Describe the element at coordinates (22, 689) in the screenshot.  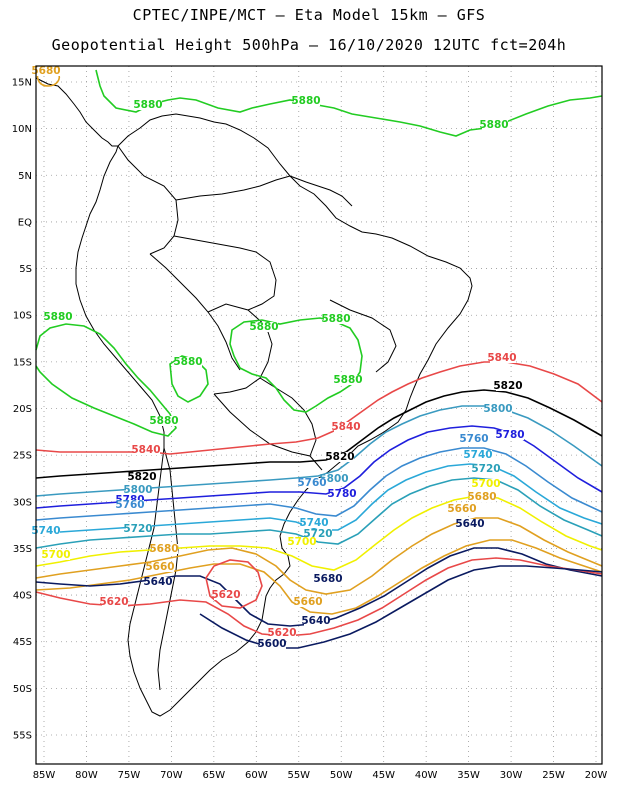
I see `lat-label: 50S` at that location.